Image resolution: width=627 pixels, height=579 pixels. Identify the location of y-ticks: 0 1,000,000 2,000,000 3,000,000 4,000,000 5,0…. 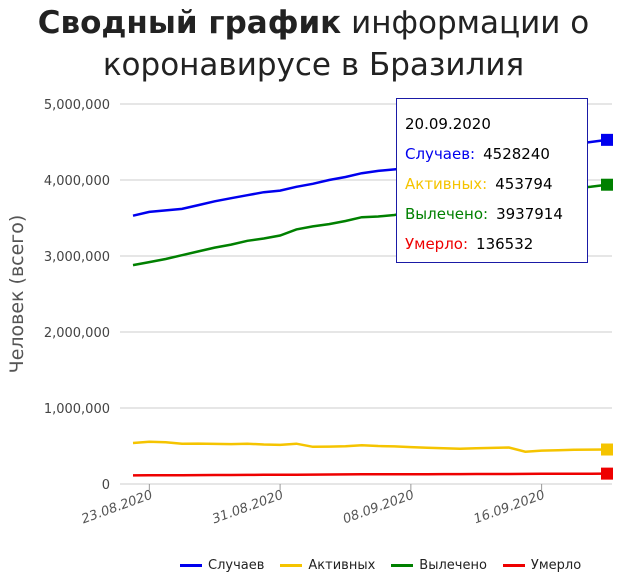
(77, 295).